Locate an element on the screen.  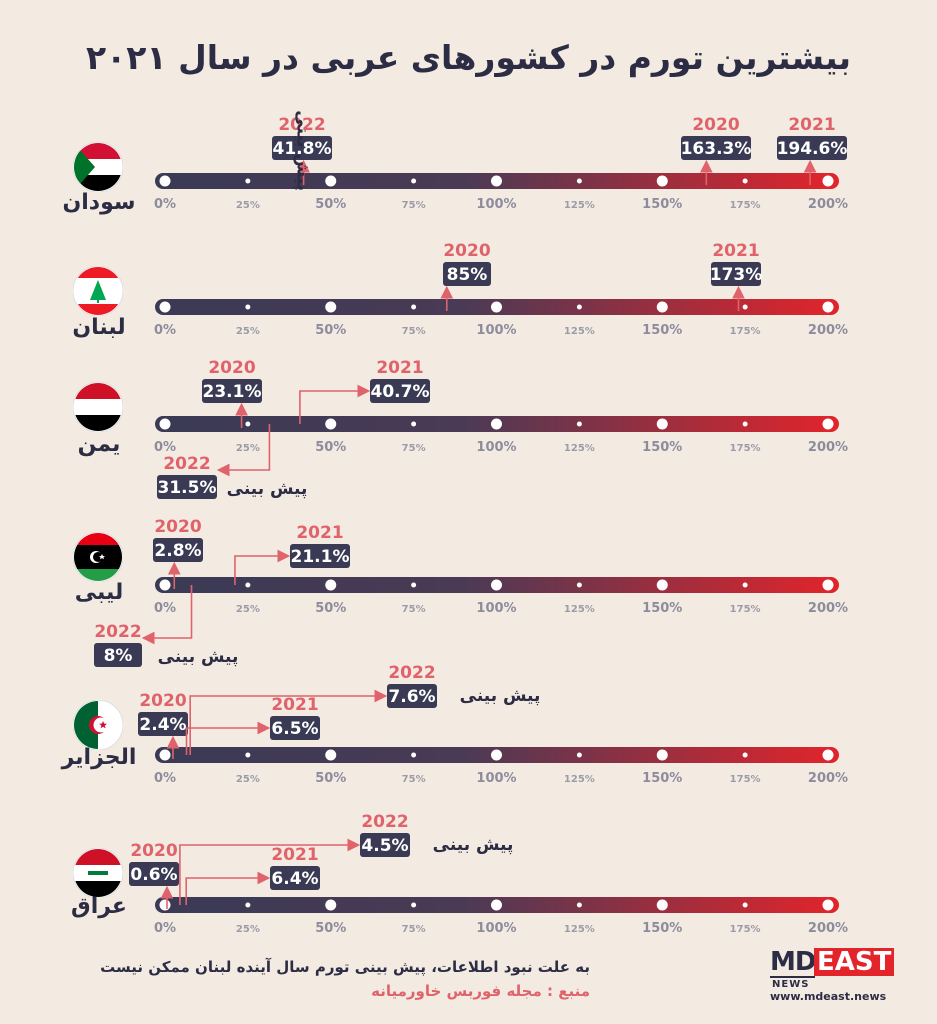
row-libya-2021-box is located at coordinates (320, 556).